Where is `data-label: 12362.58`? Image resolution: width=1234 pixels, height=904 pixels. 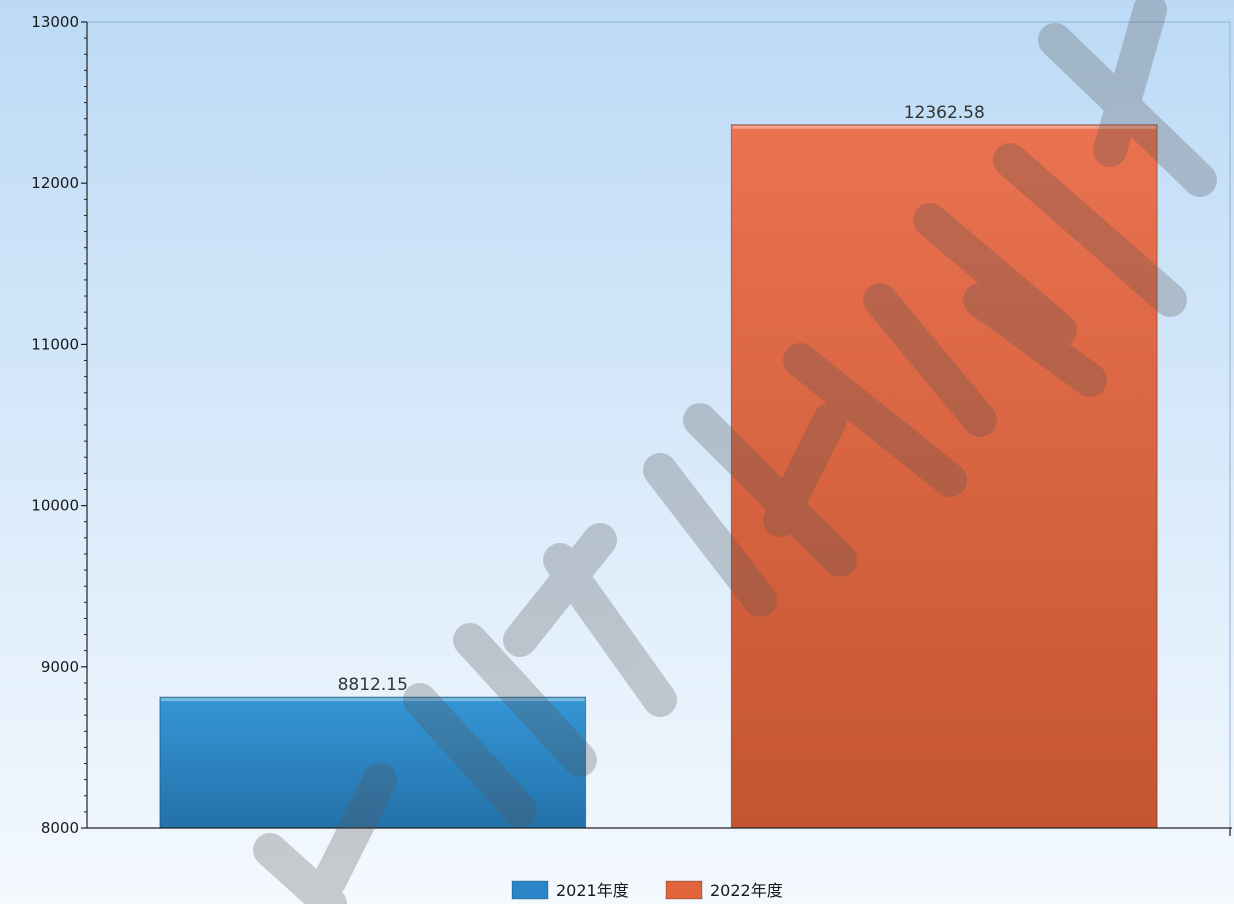 data-label: 12362.58 is located at coordinates (944, 113).